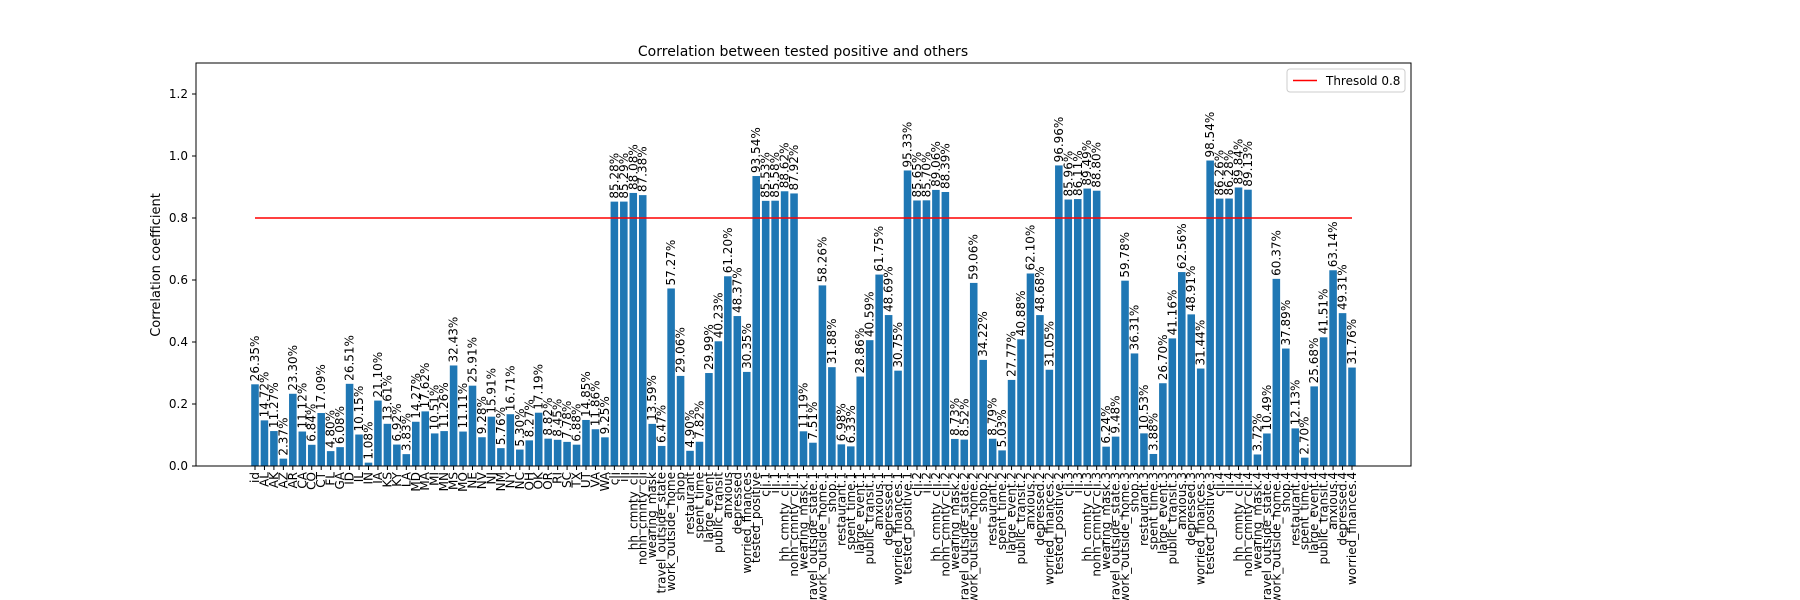 Image resolution: width=1800 pixels, height=600 pixels. What do you see at coordinates (964, 417) in the screenshot?
I see `value-label: 8.52%` at bounding box center [964, 417].